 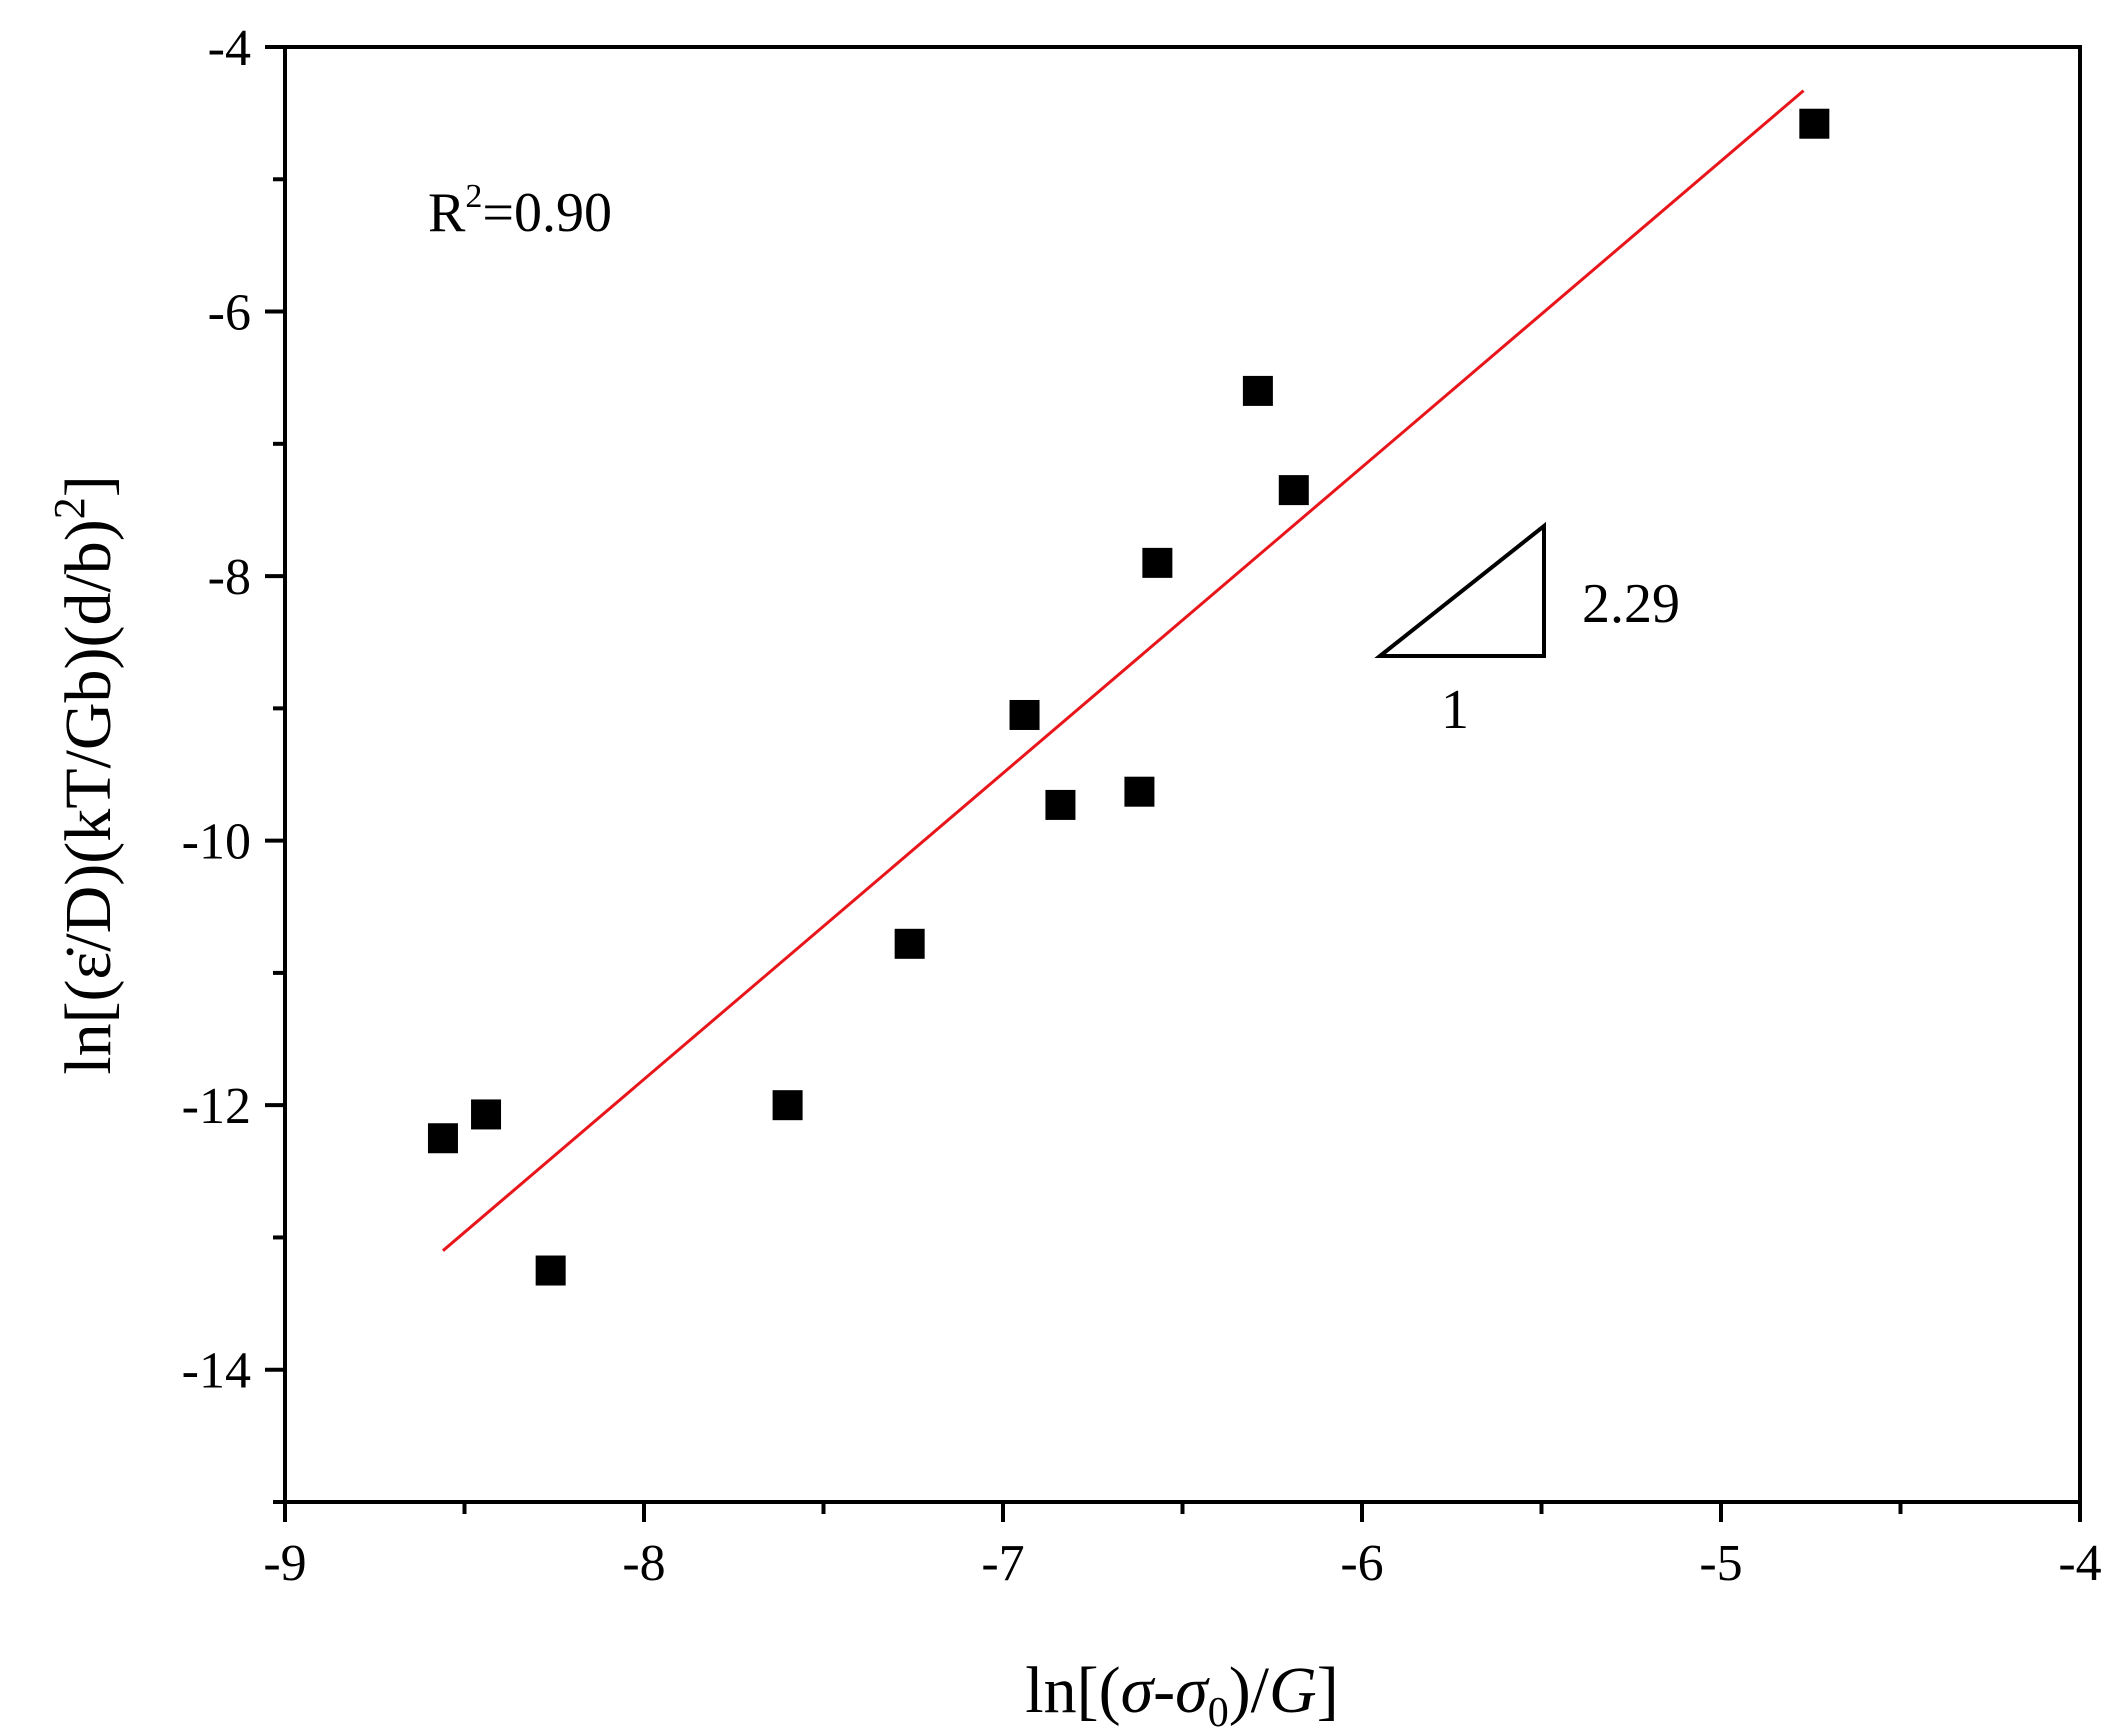 What do you see at coordinates (229, 313) in the screenshot?
I see `y-tick-label: -6` at bounding box center [229, 313].